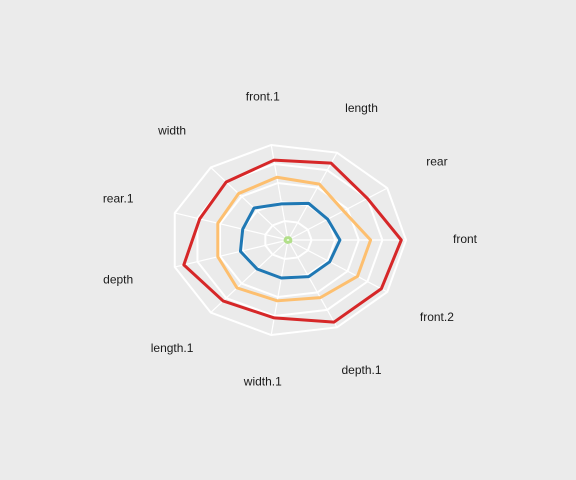 The width and height of the screenshot is (576, 480). Describe the element at coordinates (171, 130) in the screenshot. I see `axis-label-width: width` at that location.